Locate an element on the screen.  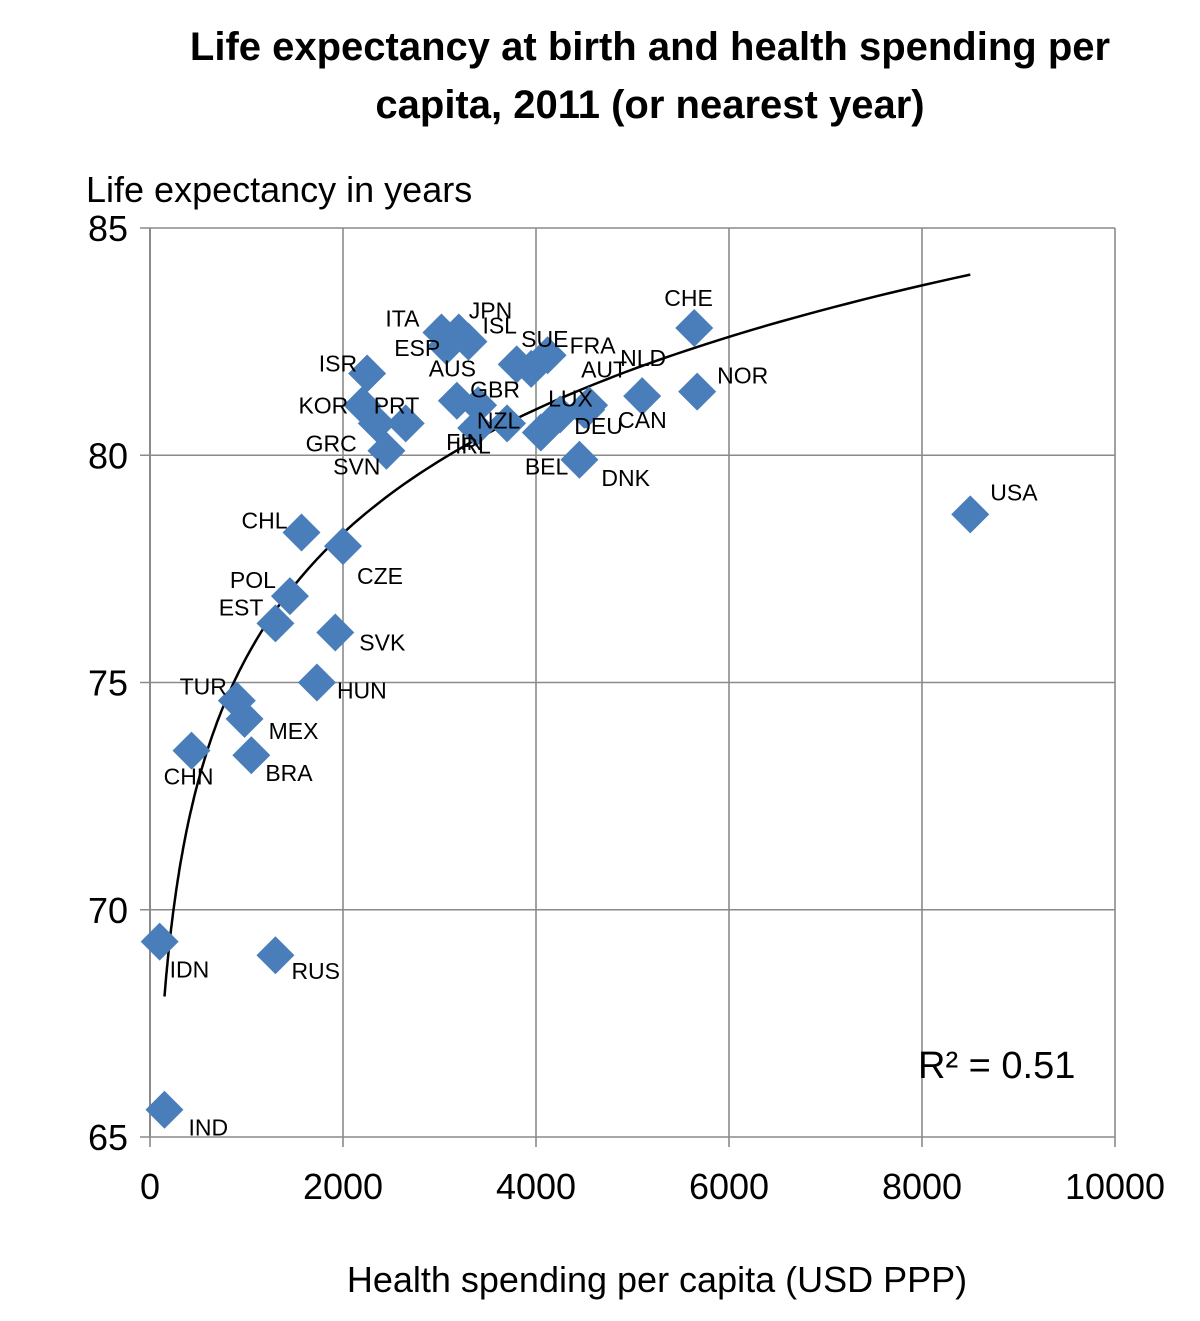
point-label: BEL is located at coordinates (547, 467).